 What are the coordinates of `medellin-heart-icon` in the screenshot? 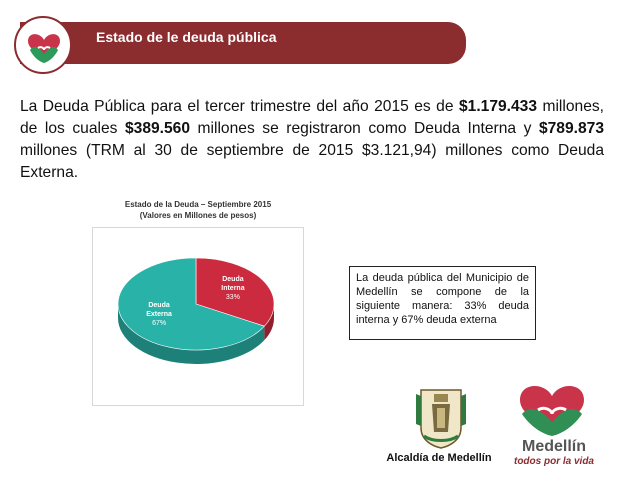 It's located at (552, 411).